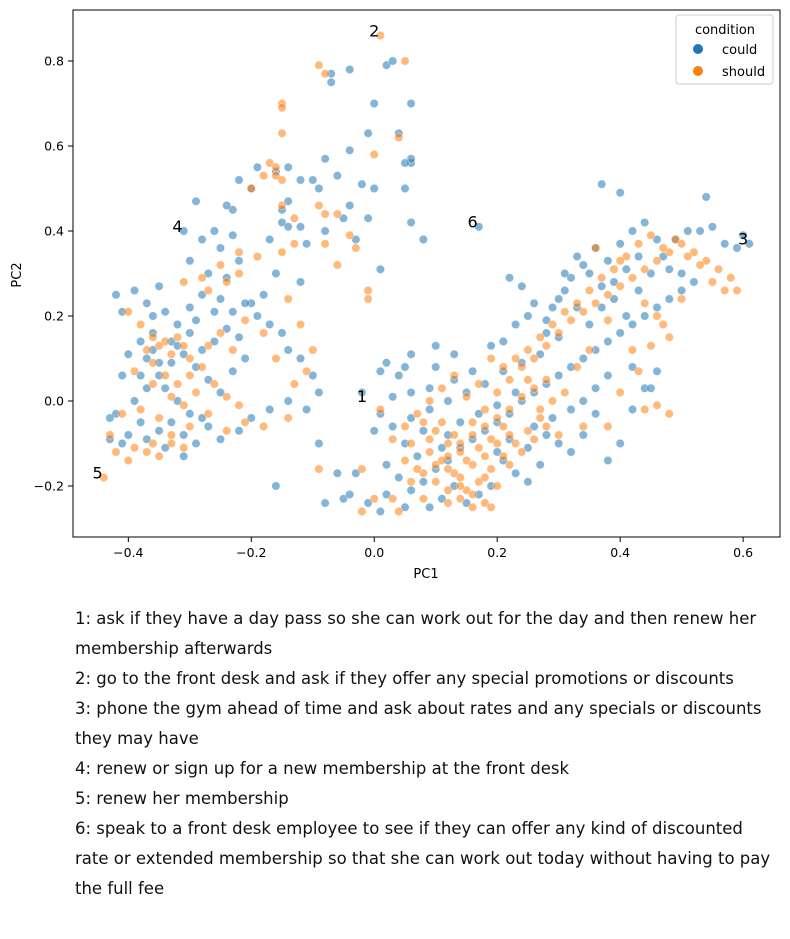 The image size is (790, 939). I want to click on y-tick-label: 0.0, so click(54, 401).